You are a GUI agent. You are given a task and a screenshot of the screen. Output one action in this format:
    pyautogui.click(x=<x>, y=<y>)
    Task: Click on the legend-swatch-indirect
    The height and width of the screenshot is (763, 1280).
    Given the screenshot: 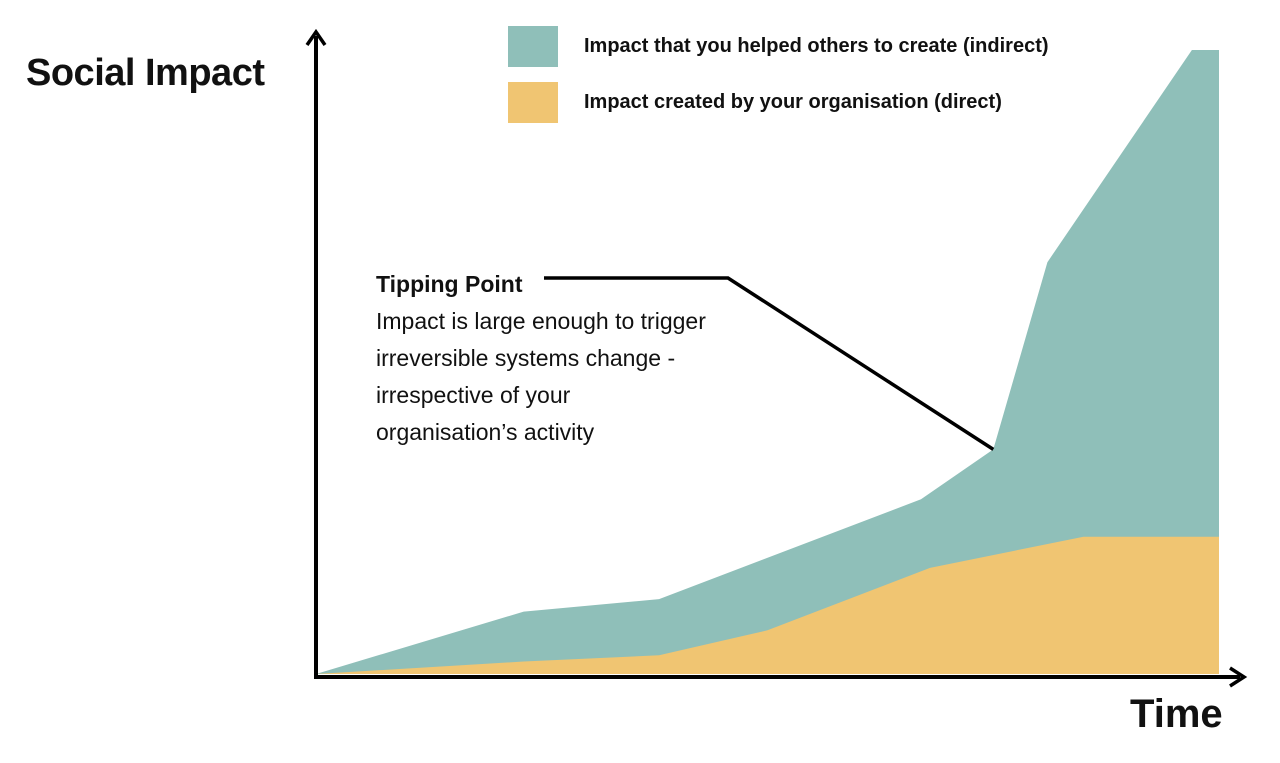 What is the action you would take?
    pyautogui.click(x=533, y=46)
    